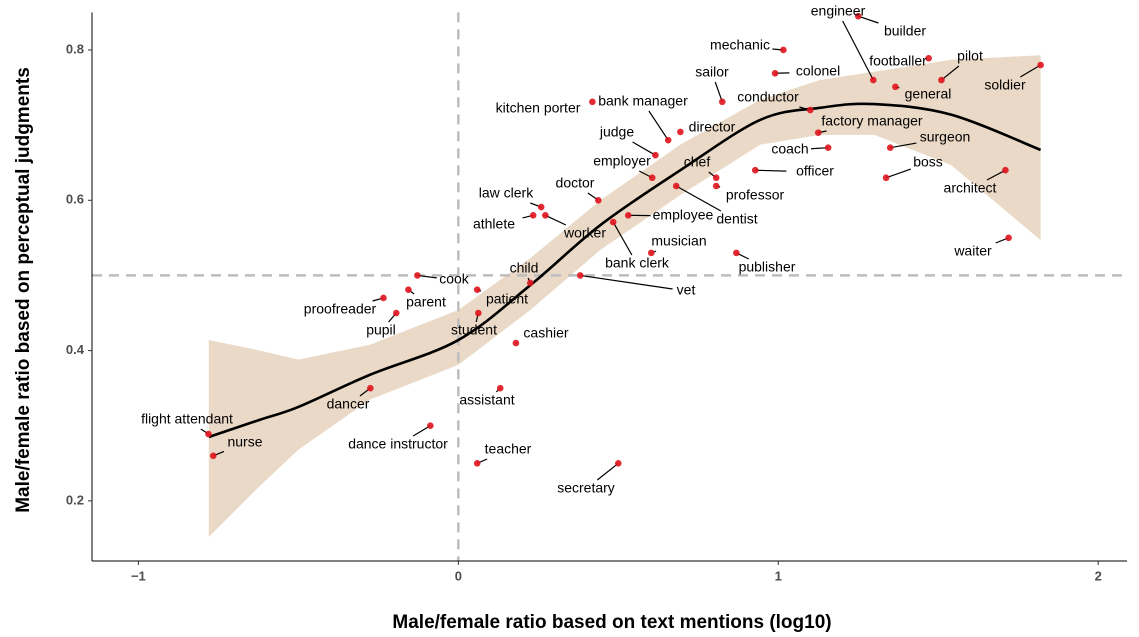 The image size is (1139, 637). What do you see at coordinates (736, 219) in the screenshot?
I see `point-label: dentist` at bounding box center [736, 219].